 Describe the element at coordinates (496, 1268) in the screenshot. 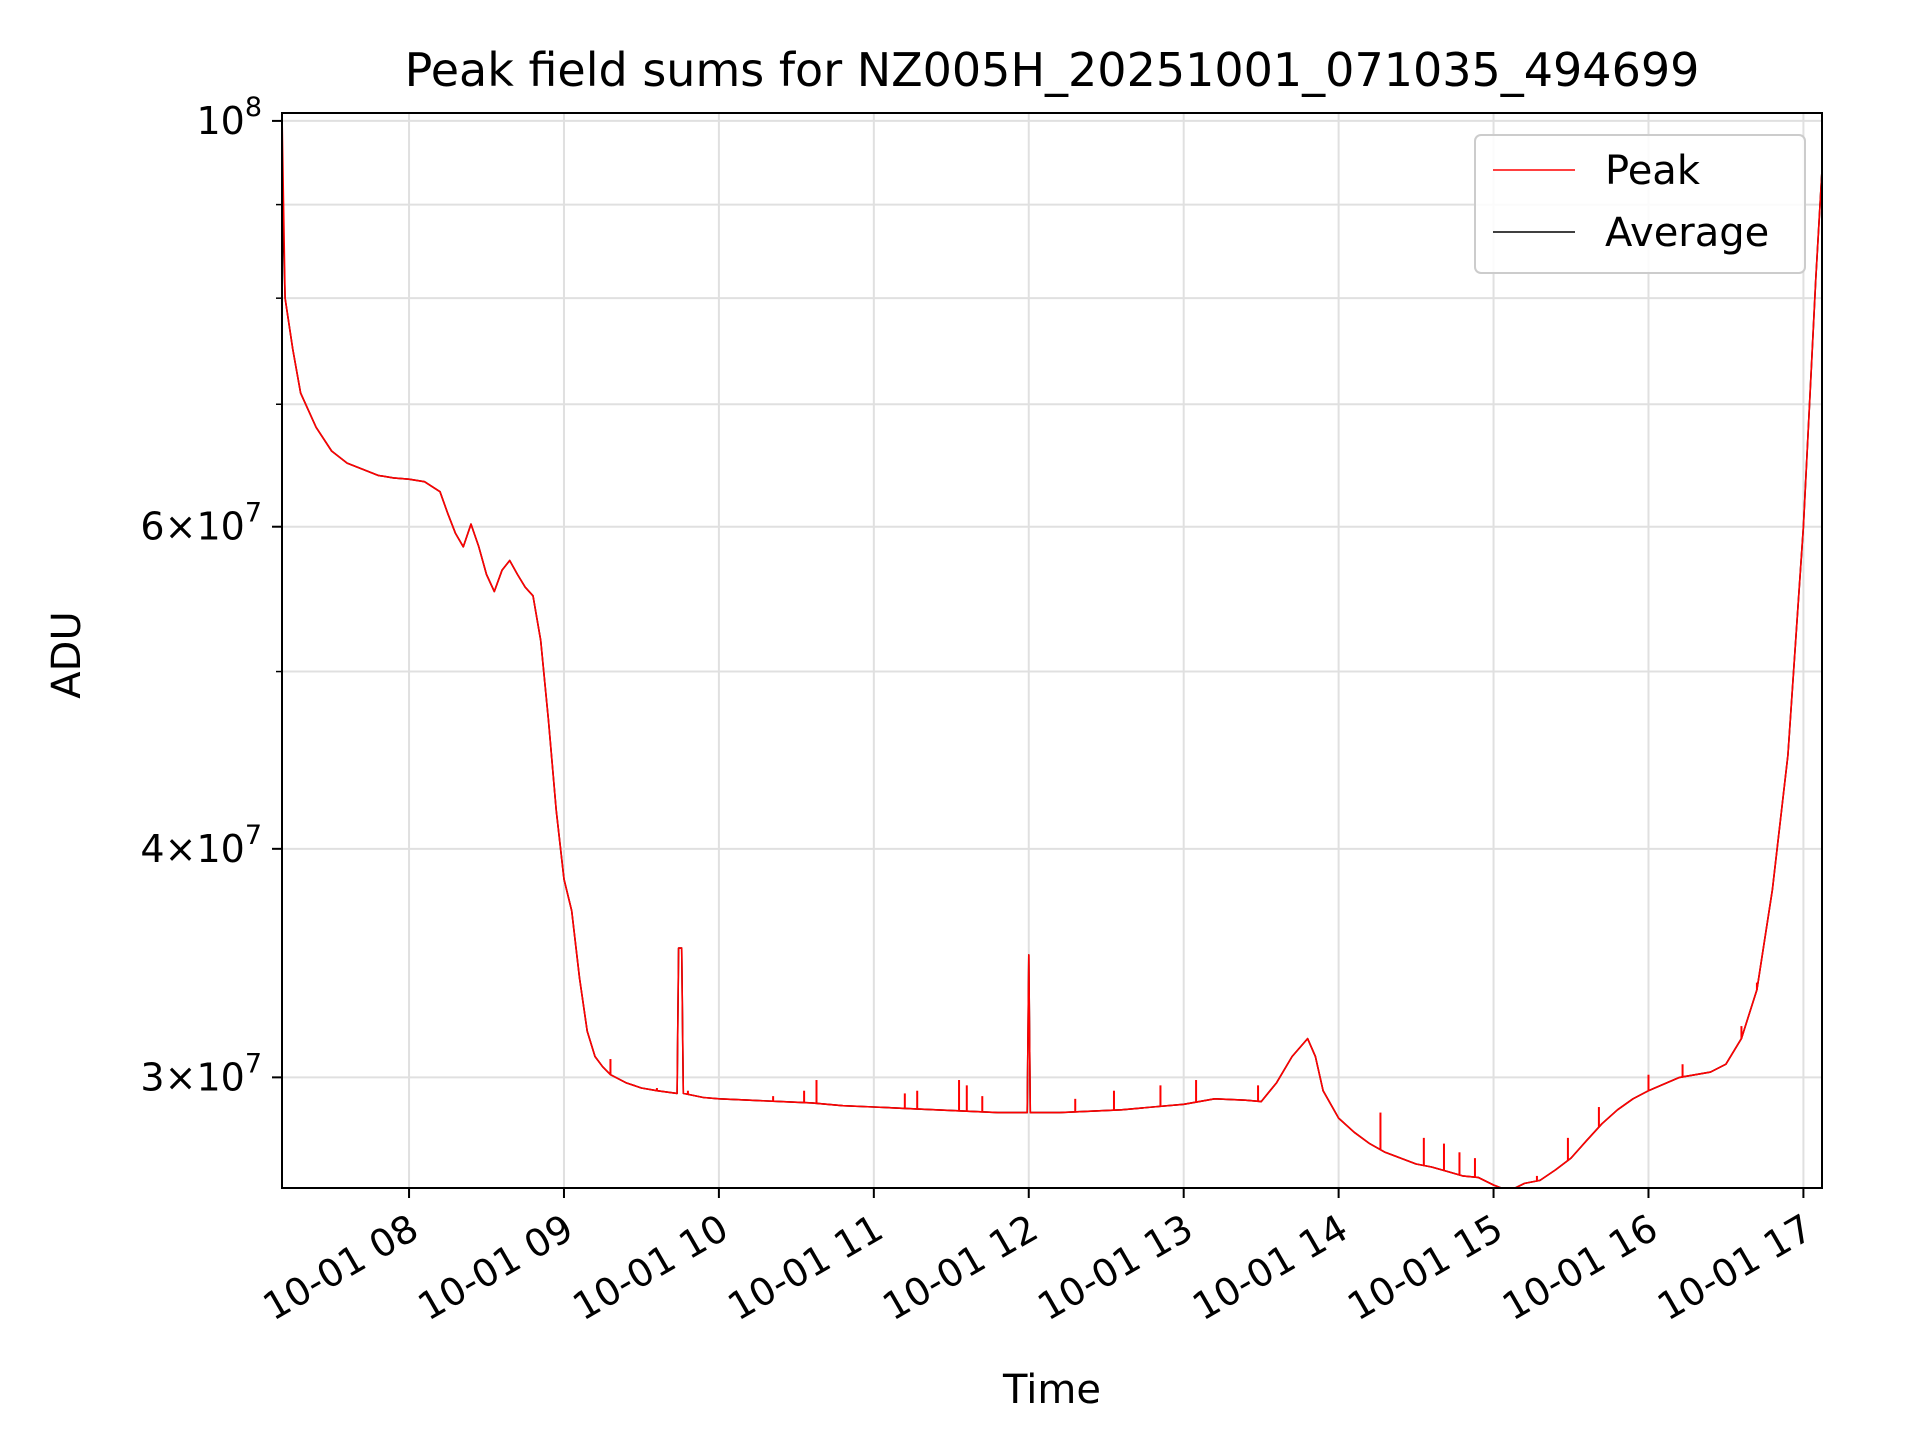

I see `x-tick-label: 10-01 09` at that location.